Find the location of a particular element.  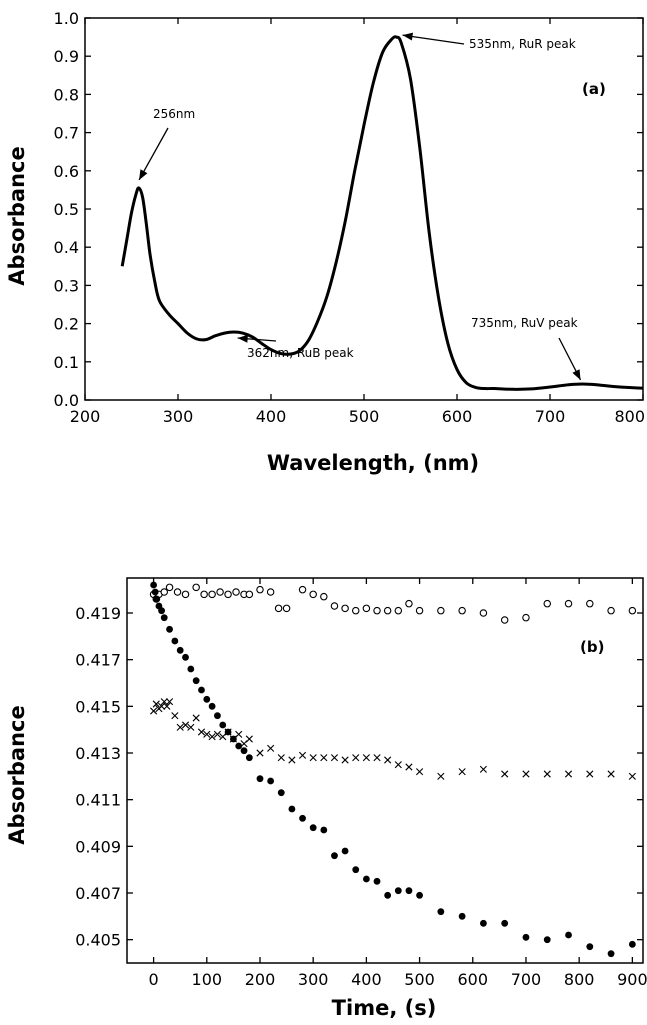

y-tick-label: 0.9 is located at coordinates (66, 56).